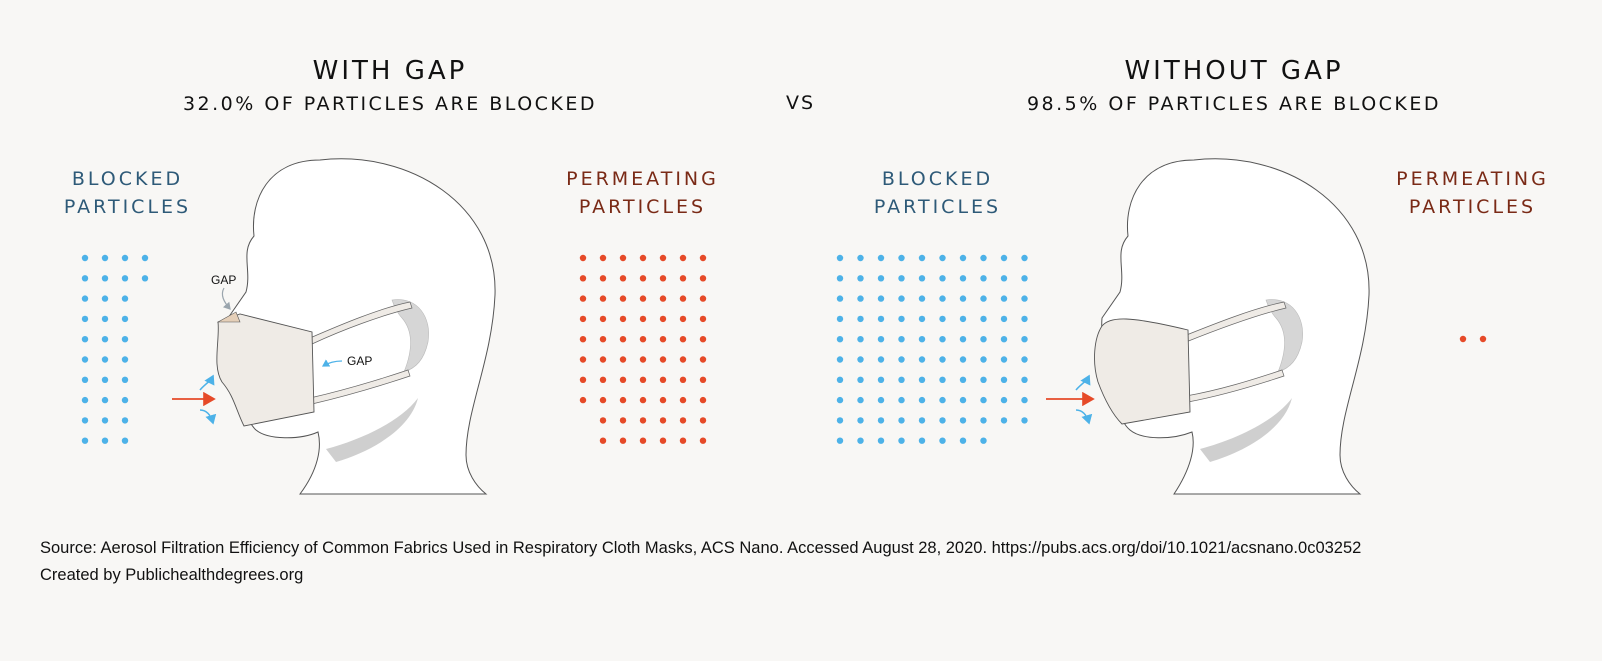 This screenshot has height=661, width=1602. Describe the element at coordinates (937, 179) in the screenshot. I see `right-blocked-label-line1: BLOCKED` at that location.